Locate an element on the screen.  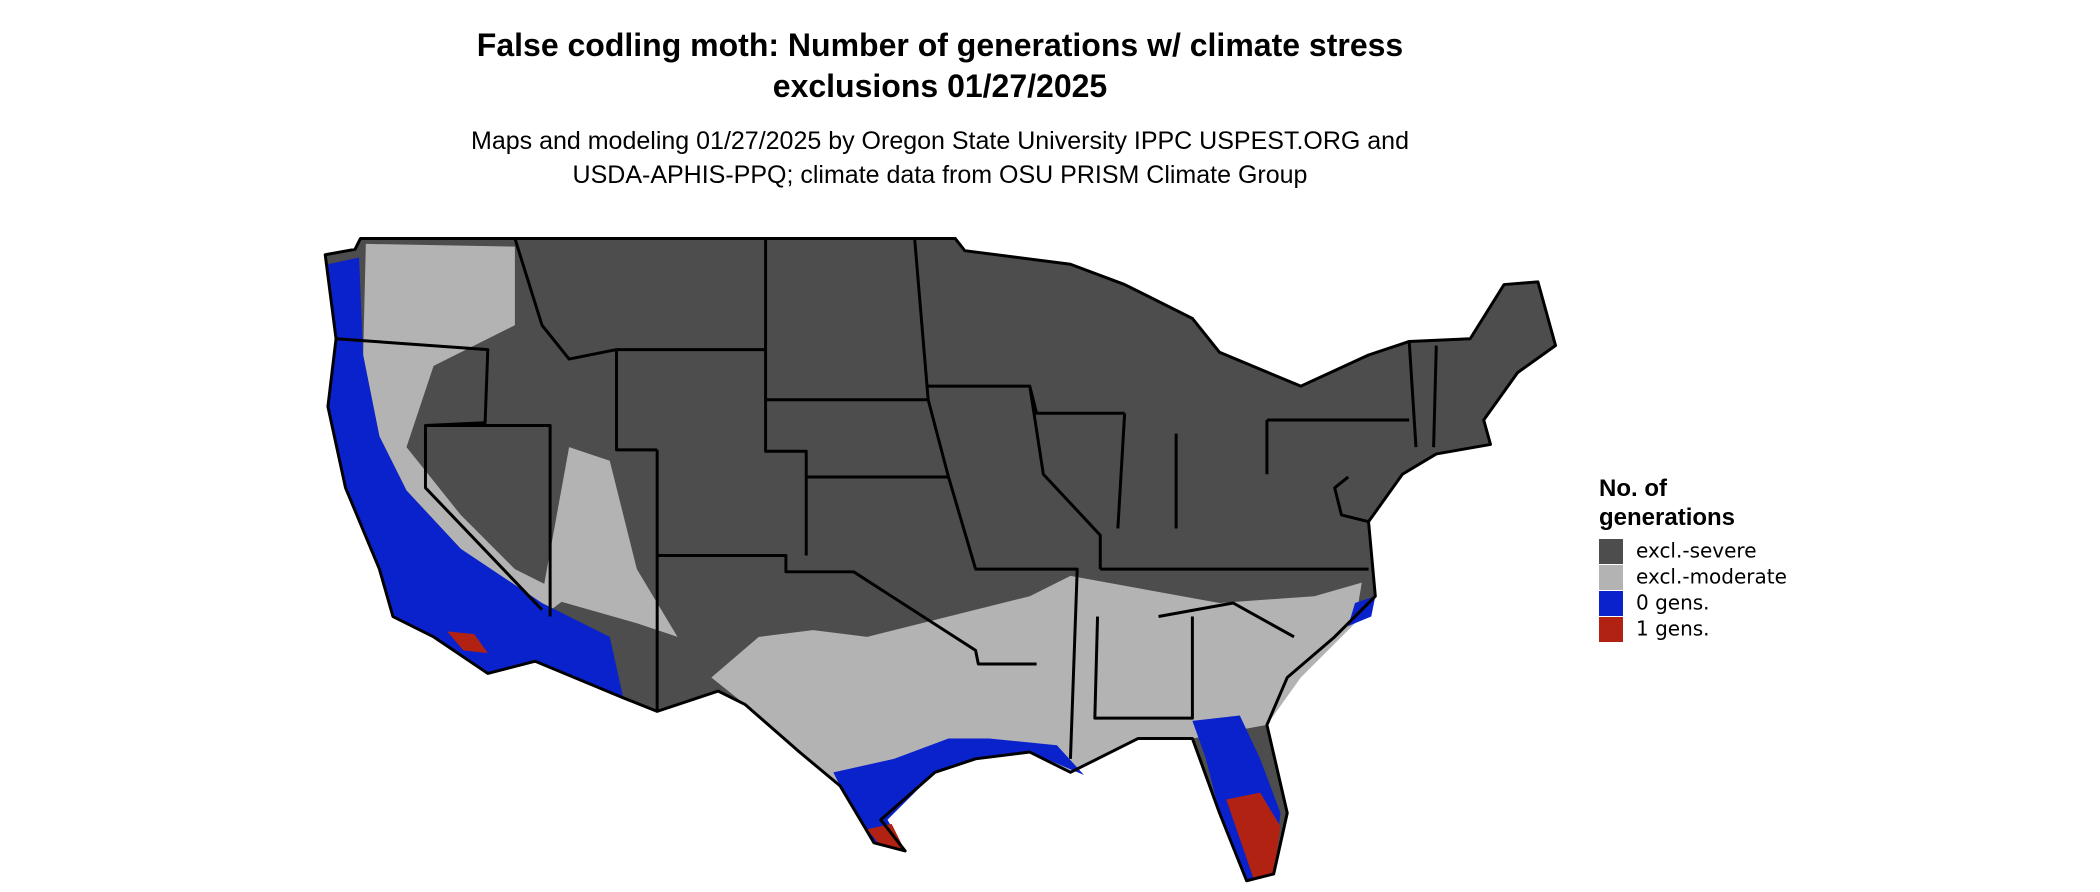
legend-label: excl.-moderate is located at coordinates (1711, 577).